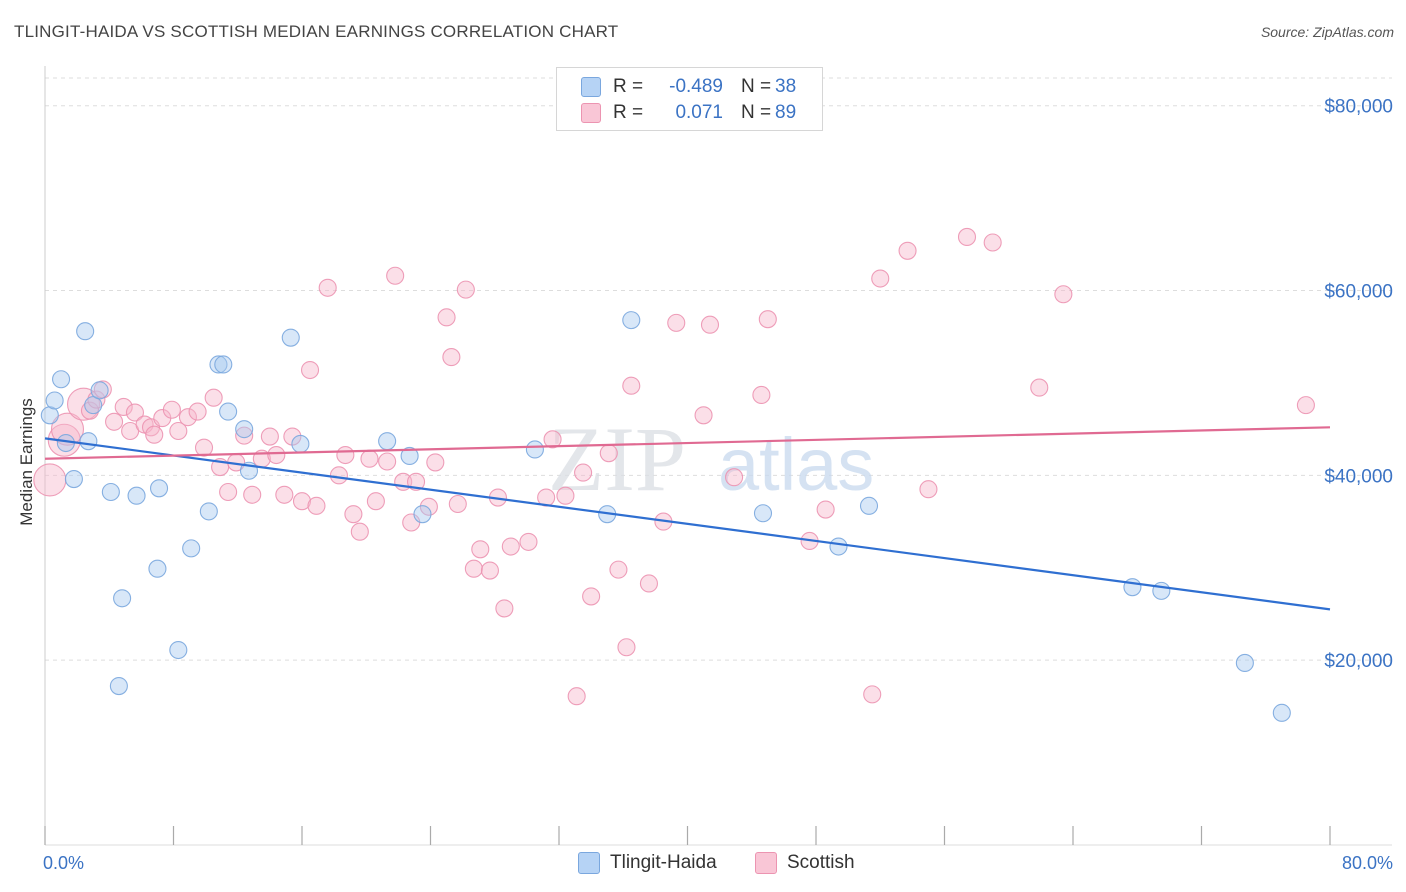  Describe the element at coordinates (786, 86) in the screenshot. I see `legend-n-value: 38` at that location.